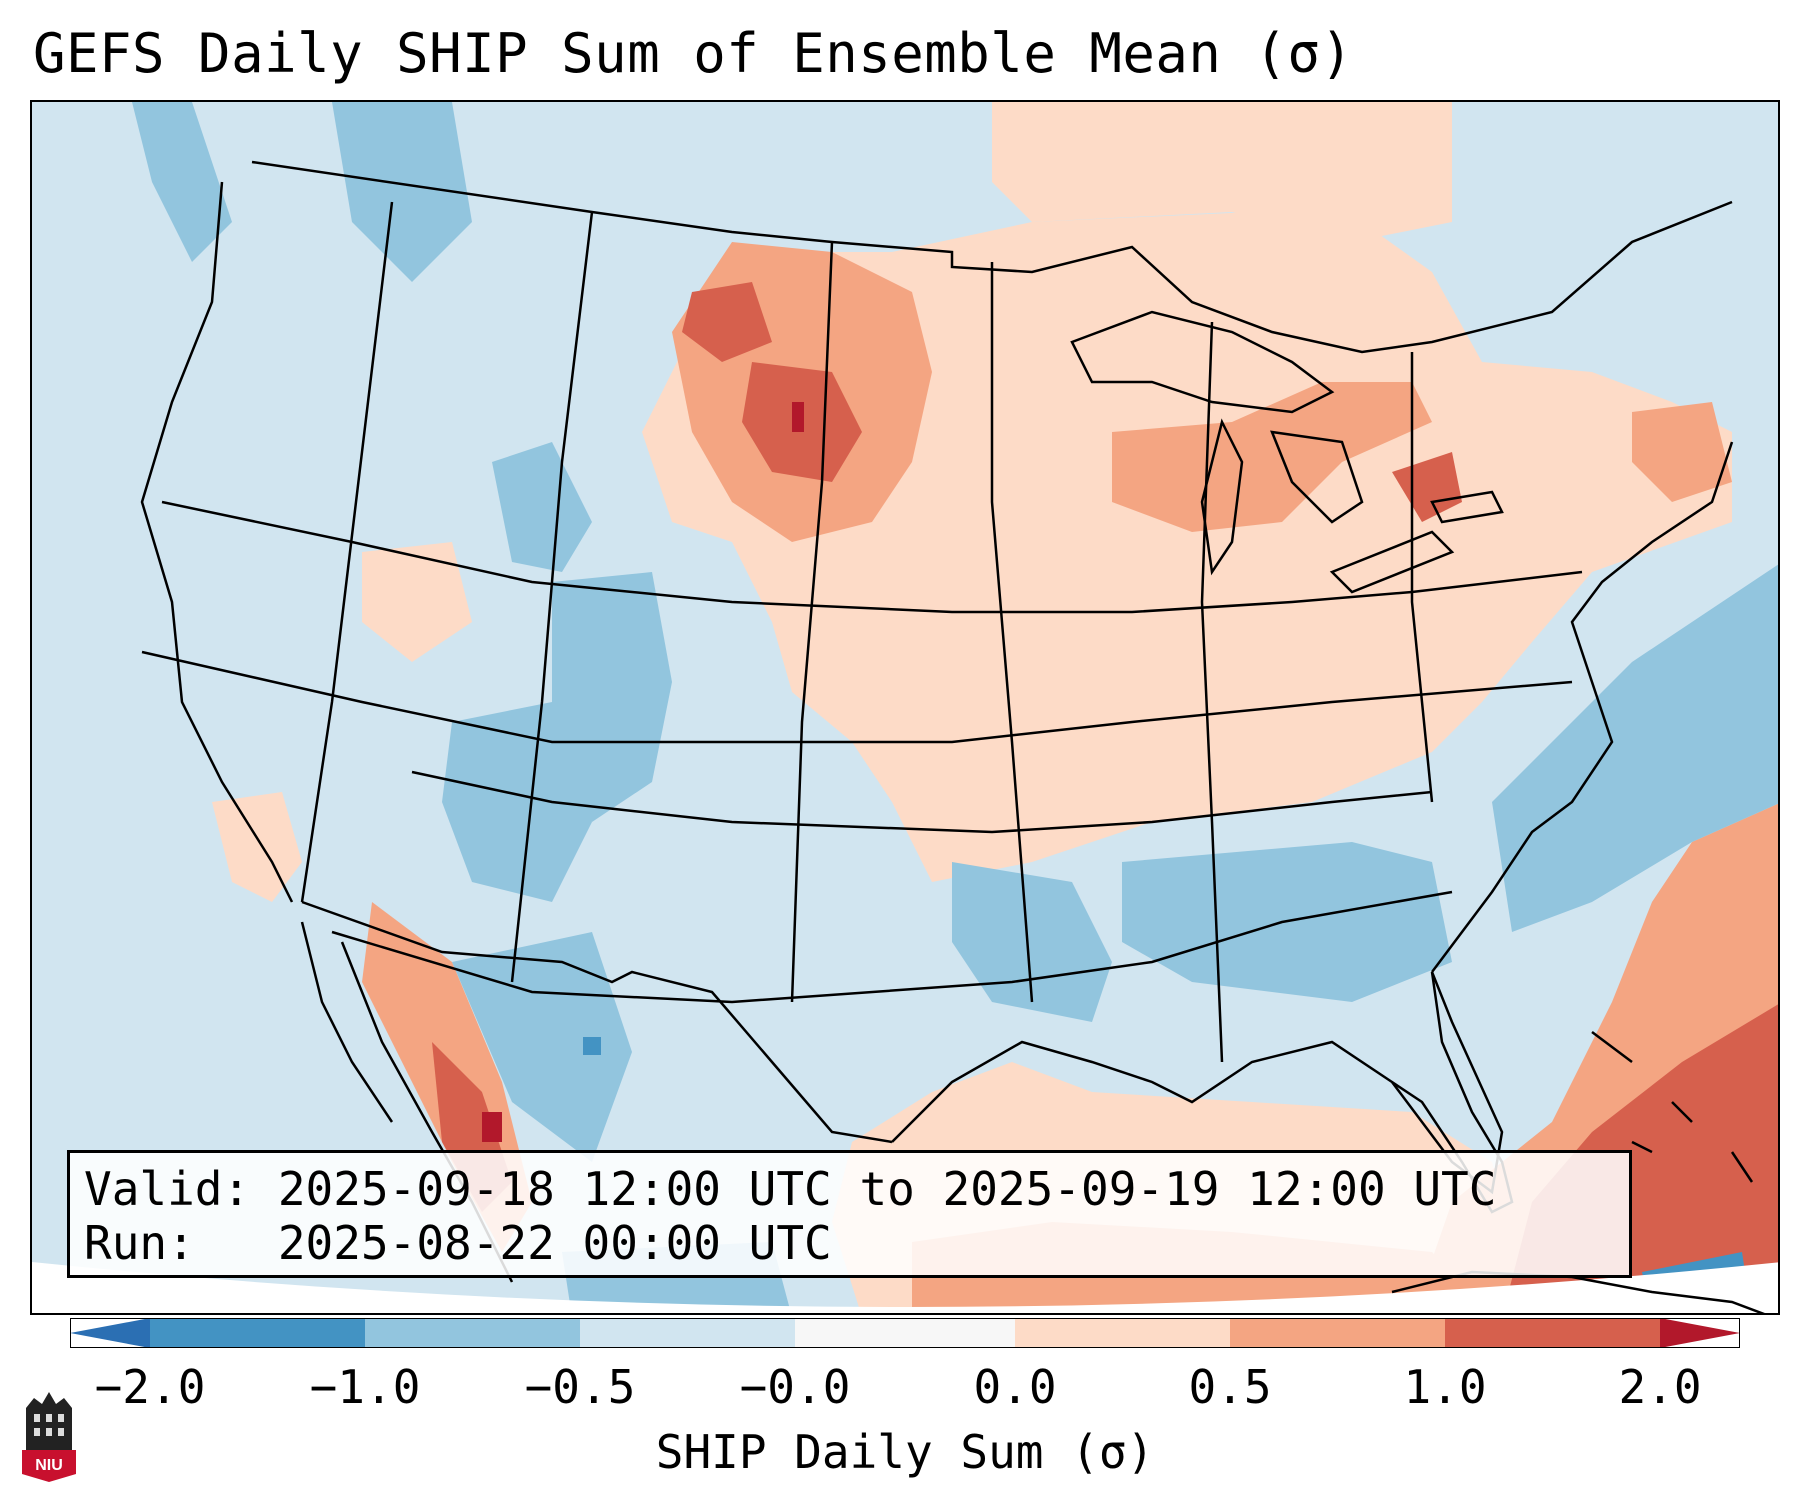 The height and width of the screenshot is (1506, 1803). What do you see at coordinates (217, 542) in the screenshot?
I see `west-coast` at bounding box center [217, 542].